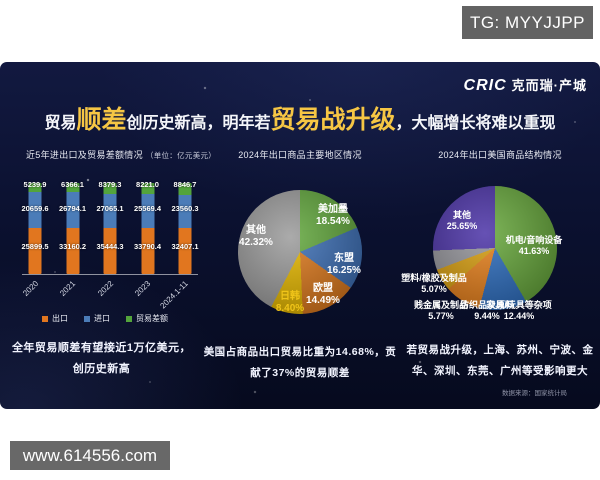  What do you see at coordinates (181, 155) in the screenshot?
I see `bar-chart-unit: （单位：亿元美元）` at bounding box center [181, 155].